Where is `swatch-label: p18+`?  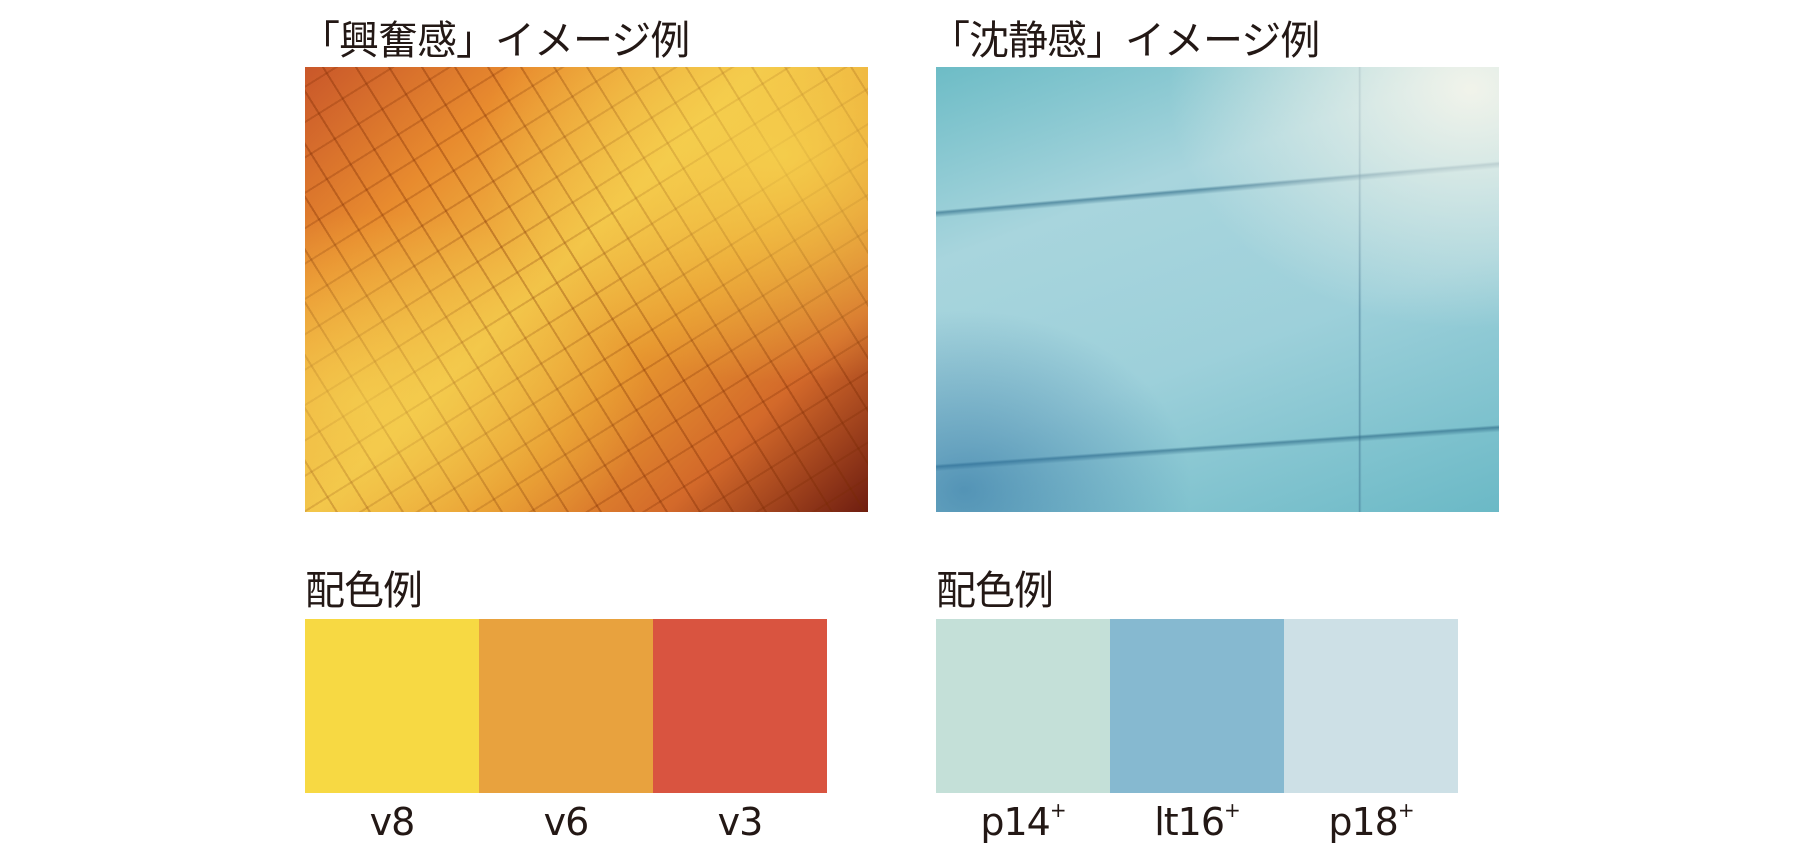
swatch-label: p18+ is located at coordinates (1371, 821).